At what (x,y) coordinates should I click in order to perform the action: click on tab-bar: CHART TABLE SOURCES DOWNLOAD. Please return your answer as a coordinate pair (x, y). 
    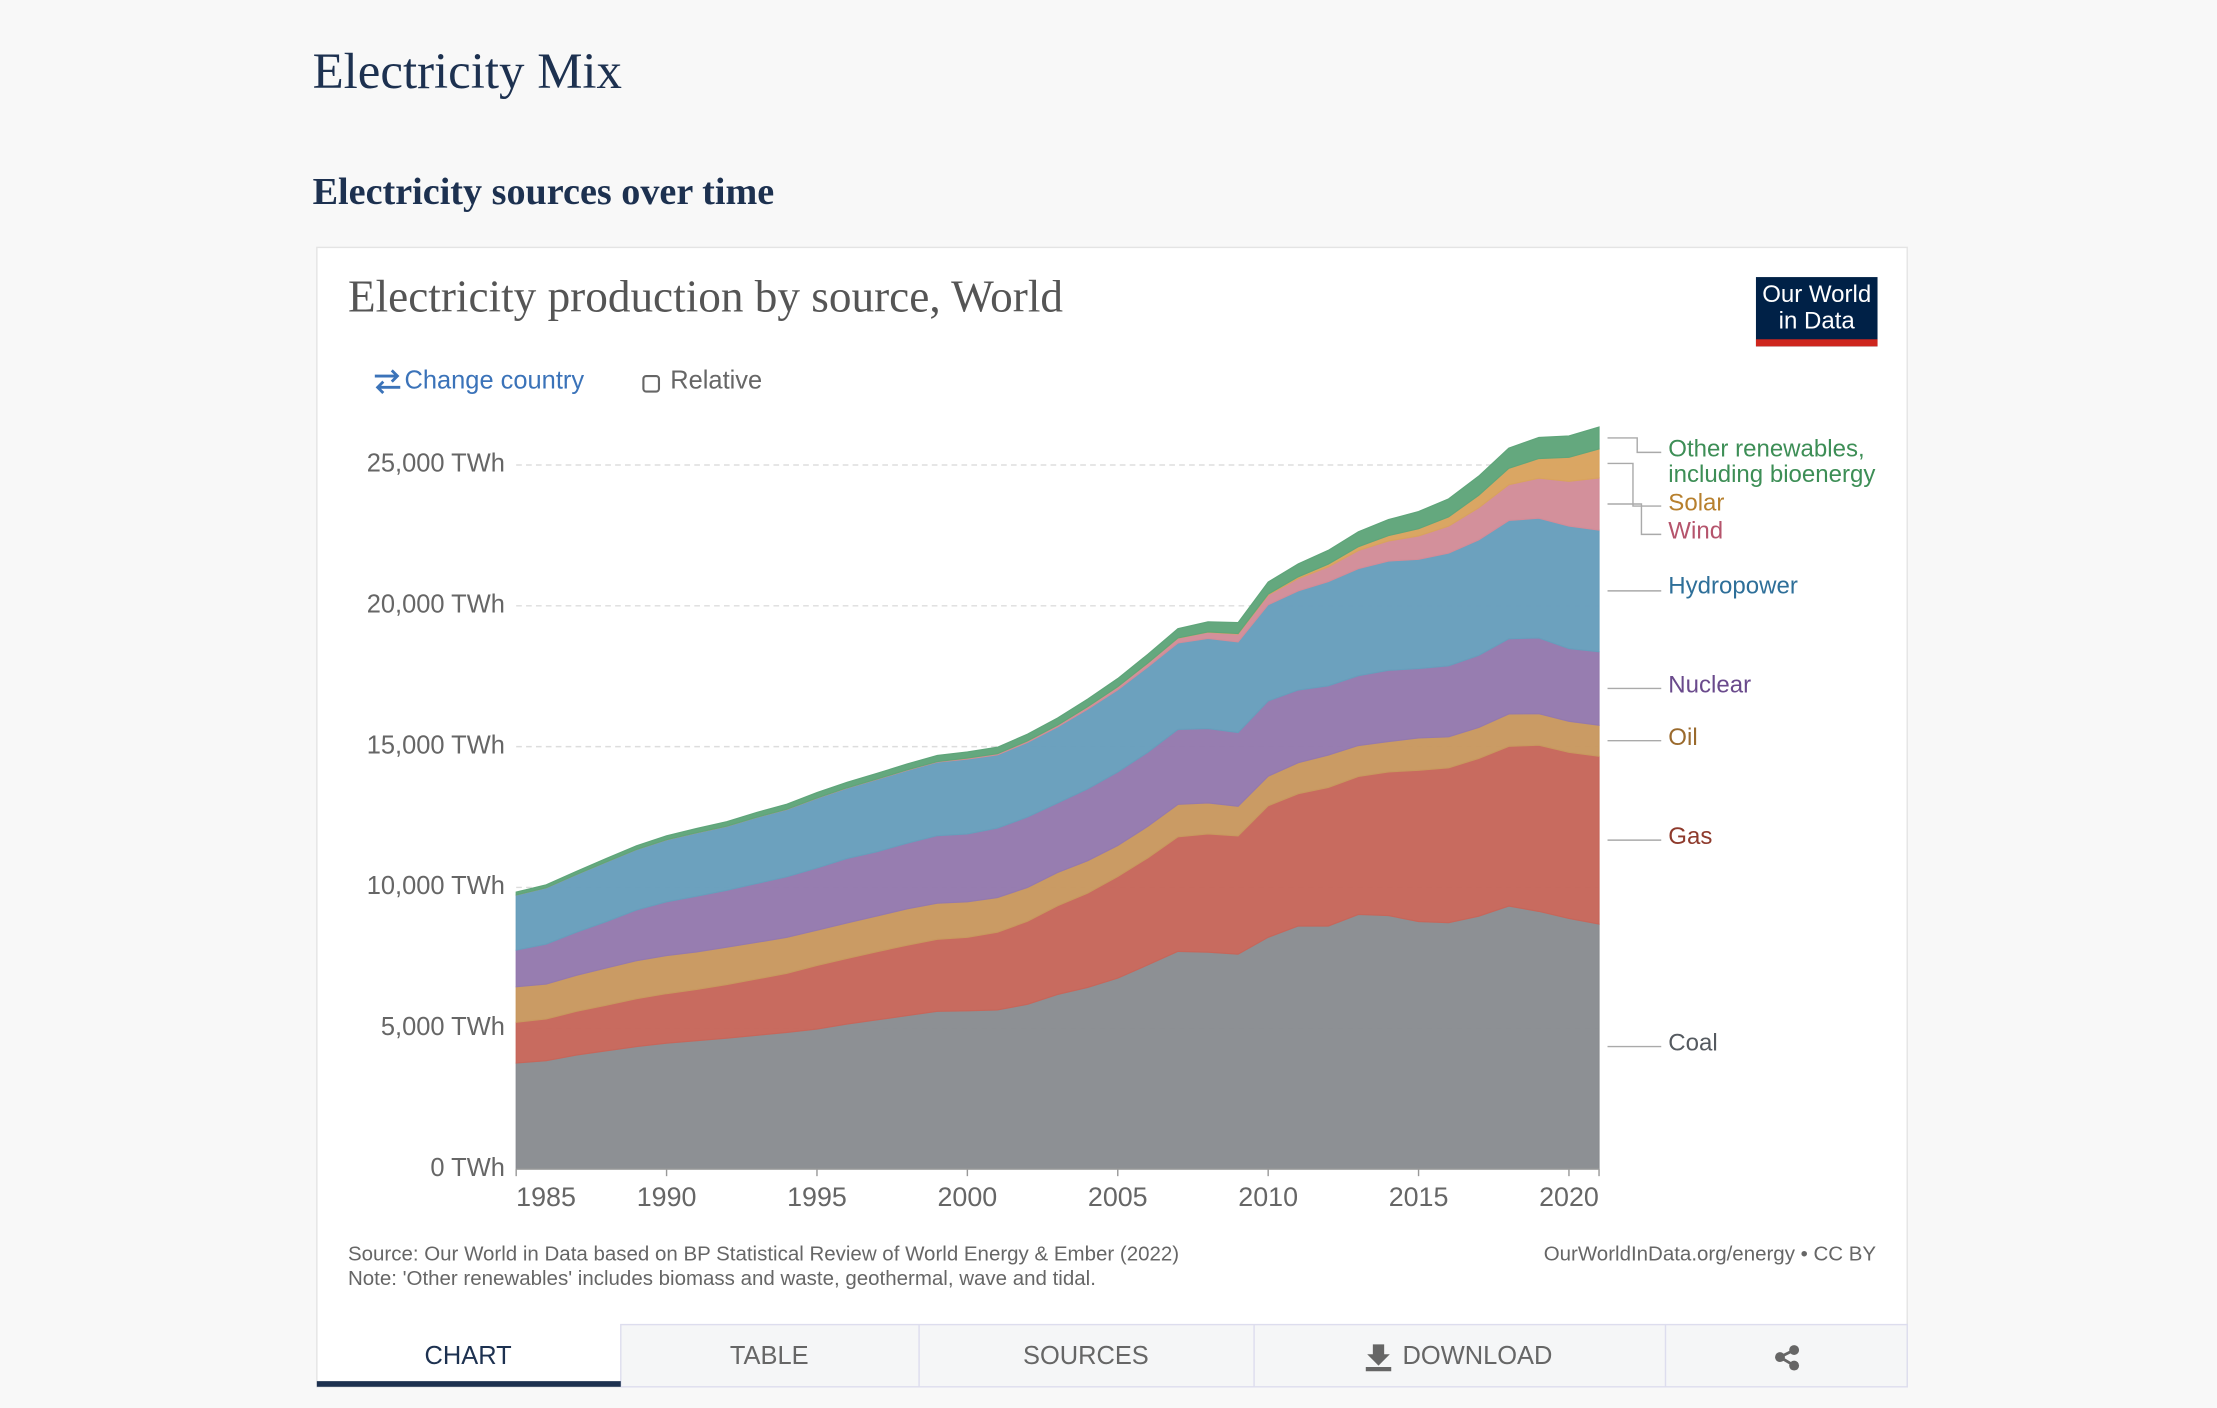
    Looking at the image, I should click on (1112, 1355).